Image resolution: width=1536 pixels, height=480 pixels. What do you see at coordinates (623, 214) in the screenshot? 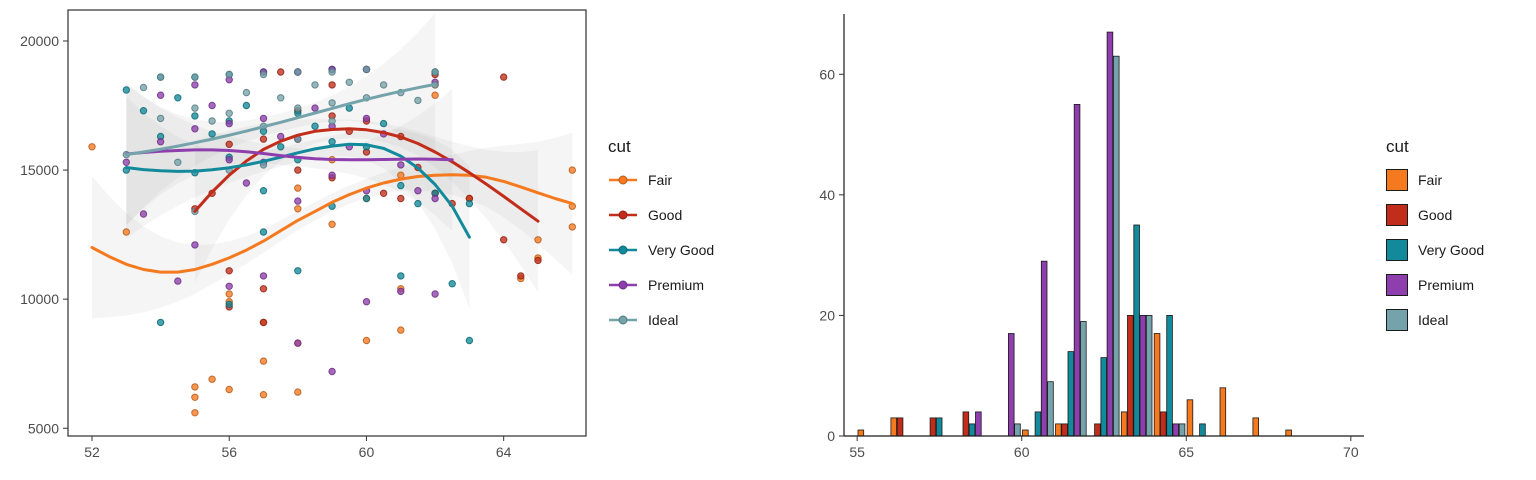
I see `legend-key-good-icon` at bounding box center [623, 214].